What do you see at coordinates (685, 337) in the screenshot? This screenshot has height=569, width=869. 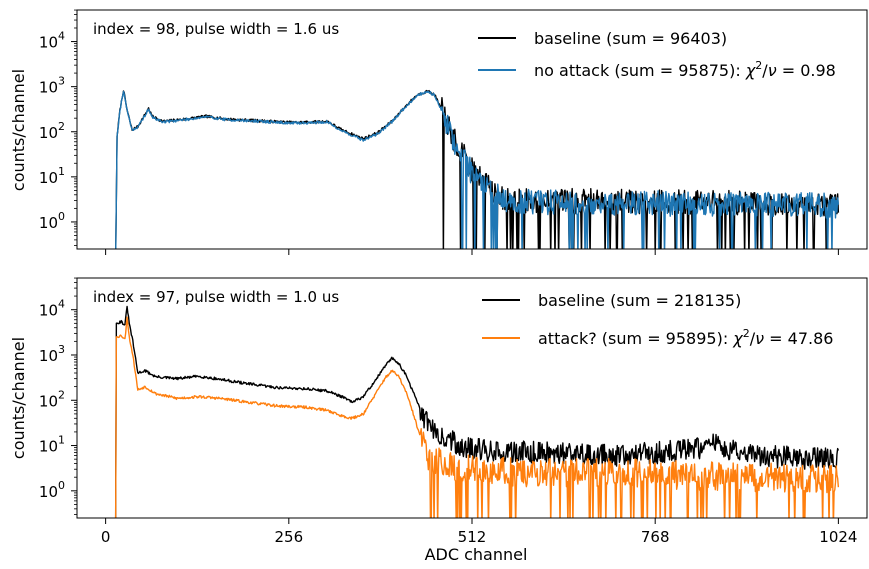 I see `legend-label-attack-bottom: attack? (sum = 95895): χ2/ν = 47.86` at bounding box center [685, 337].